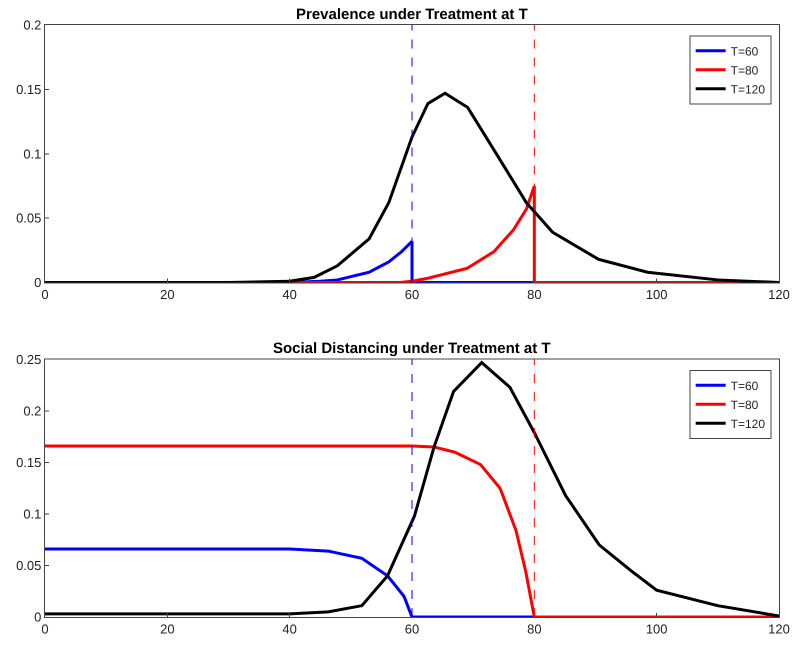  Describe the element at coordinates (29, 360) in the screenshot. I see `y-tick-label: 0.25` at that location.